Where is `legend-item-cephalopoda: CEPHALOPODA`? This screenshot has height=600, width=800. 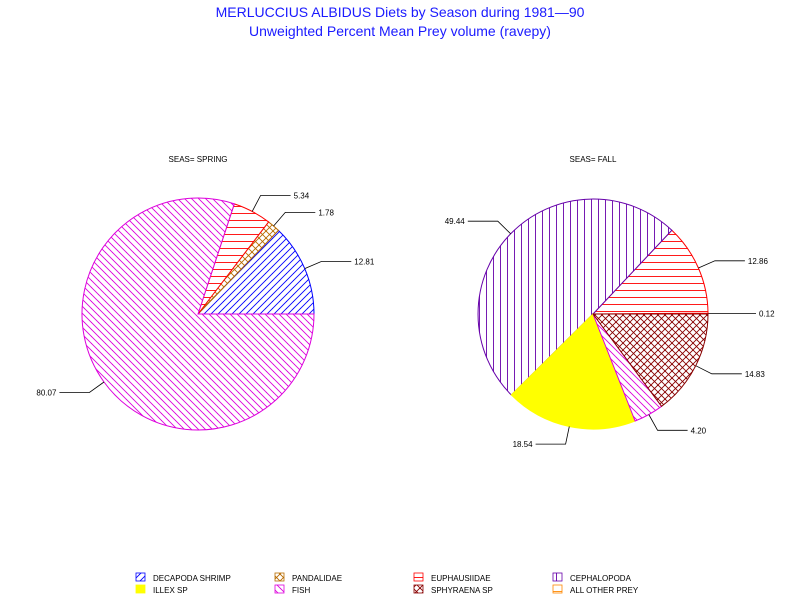 legend-item-cephalopoda: CEPHALOPODA is located at coordinates (592, 577).